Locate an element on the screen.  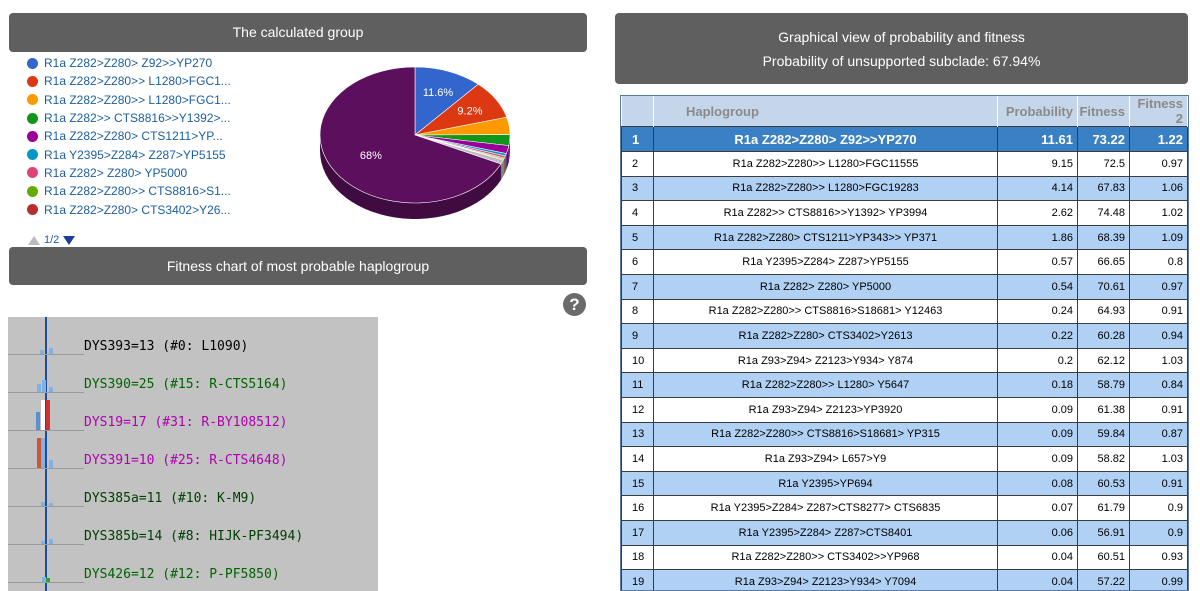
col-fitness: Fitness is located at coordinates (1103, 111).